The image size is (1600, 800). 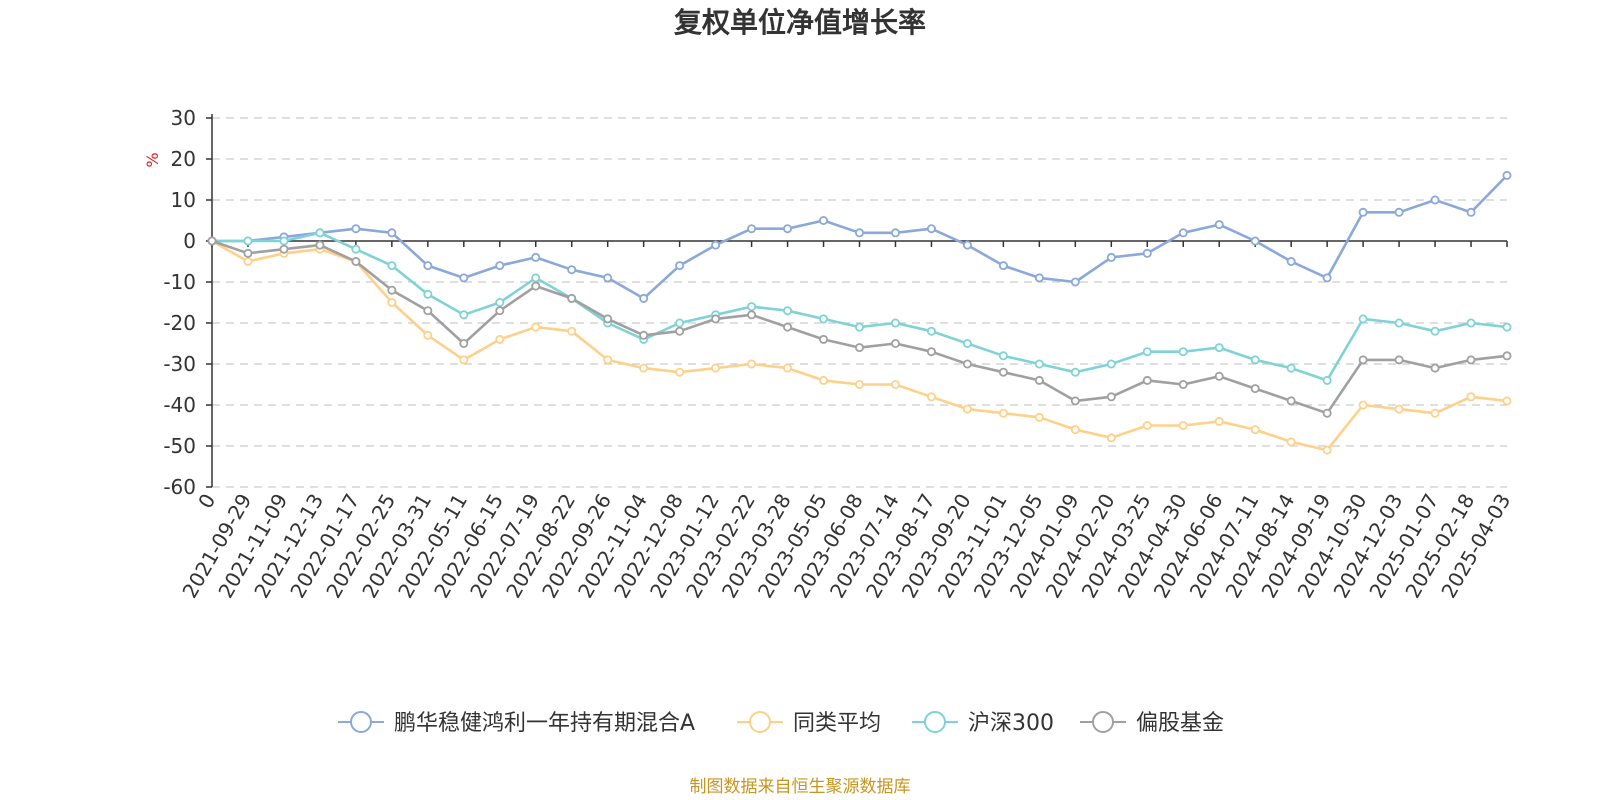 I want to click on y-axis-unit: %, so click(x=152, y=159).